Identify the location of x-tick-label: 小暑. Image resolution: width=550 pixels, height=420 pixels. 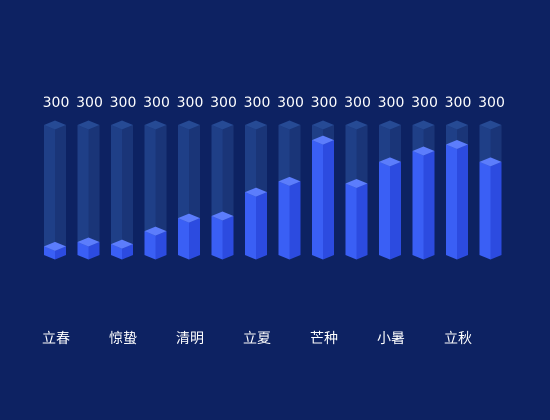
(391, 339).